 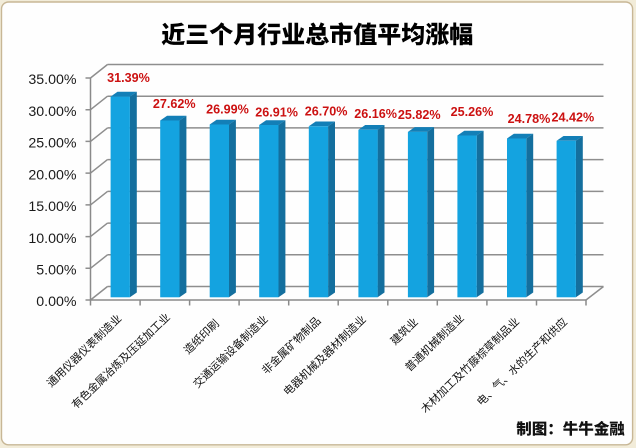 I want to click on svg-text: 5.00%, so click(x=56, y=271).